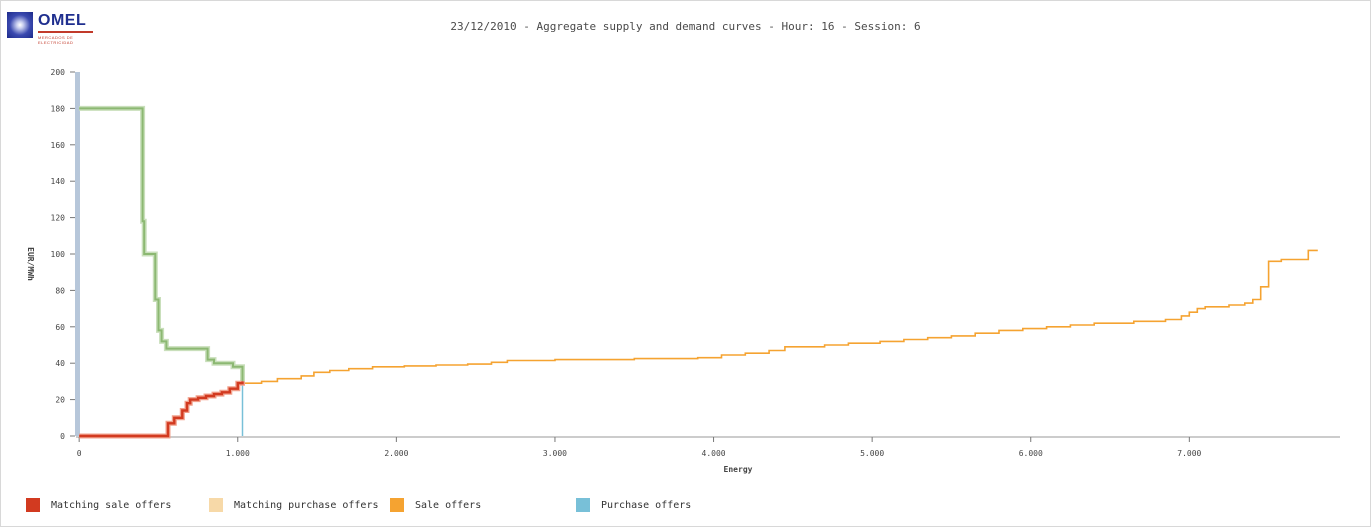  Describe the element at coordinates (60, 327) in the screenshot. I see `y-tick-label: 60` at that location.